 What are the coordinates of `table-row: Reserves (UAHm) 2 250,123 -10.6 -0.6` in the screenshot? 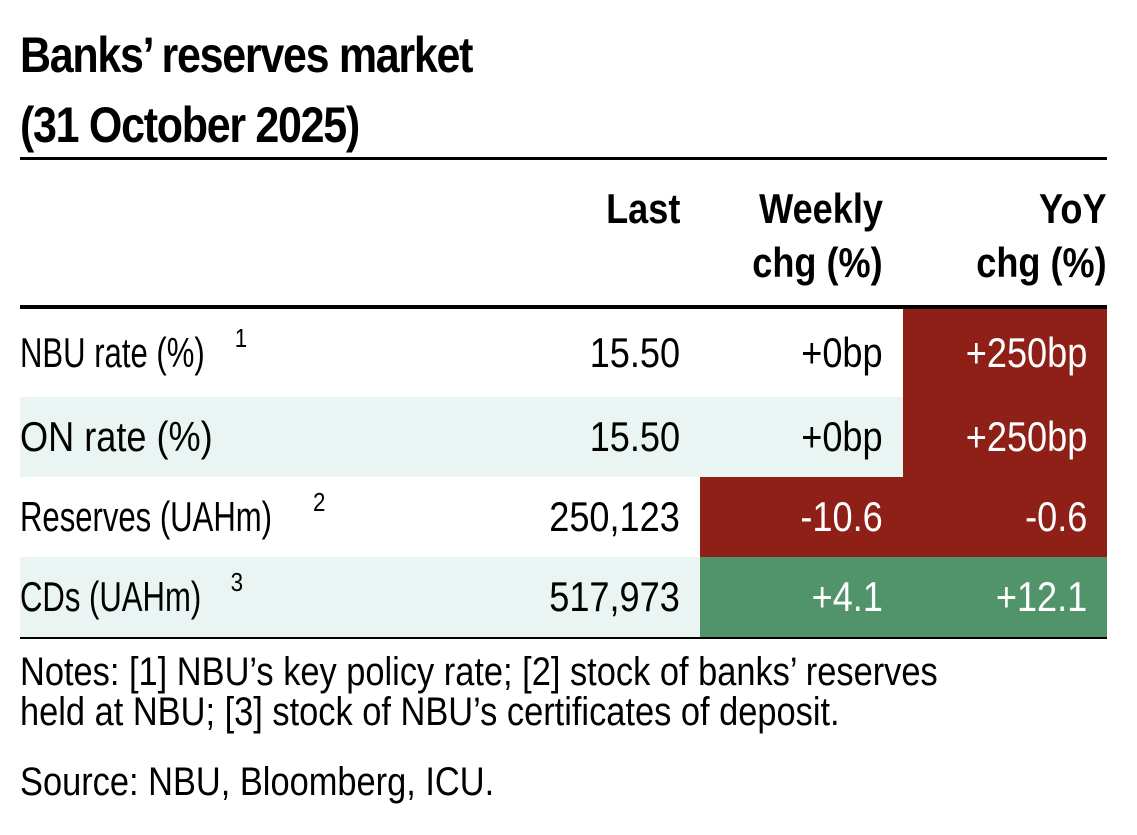 It's located at (563, 517).